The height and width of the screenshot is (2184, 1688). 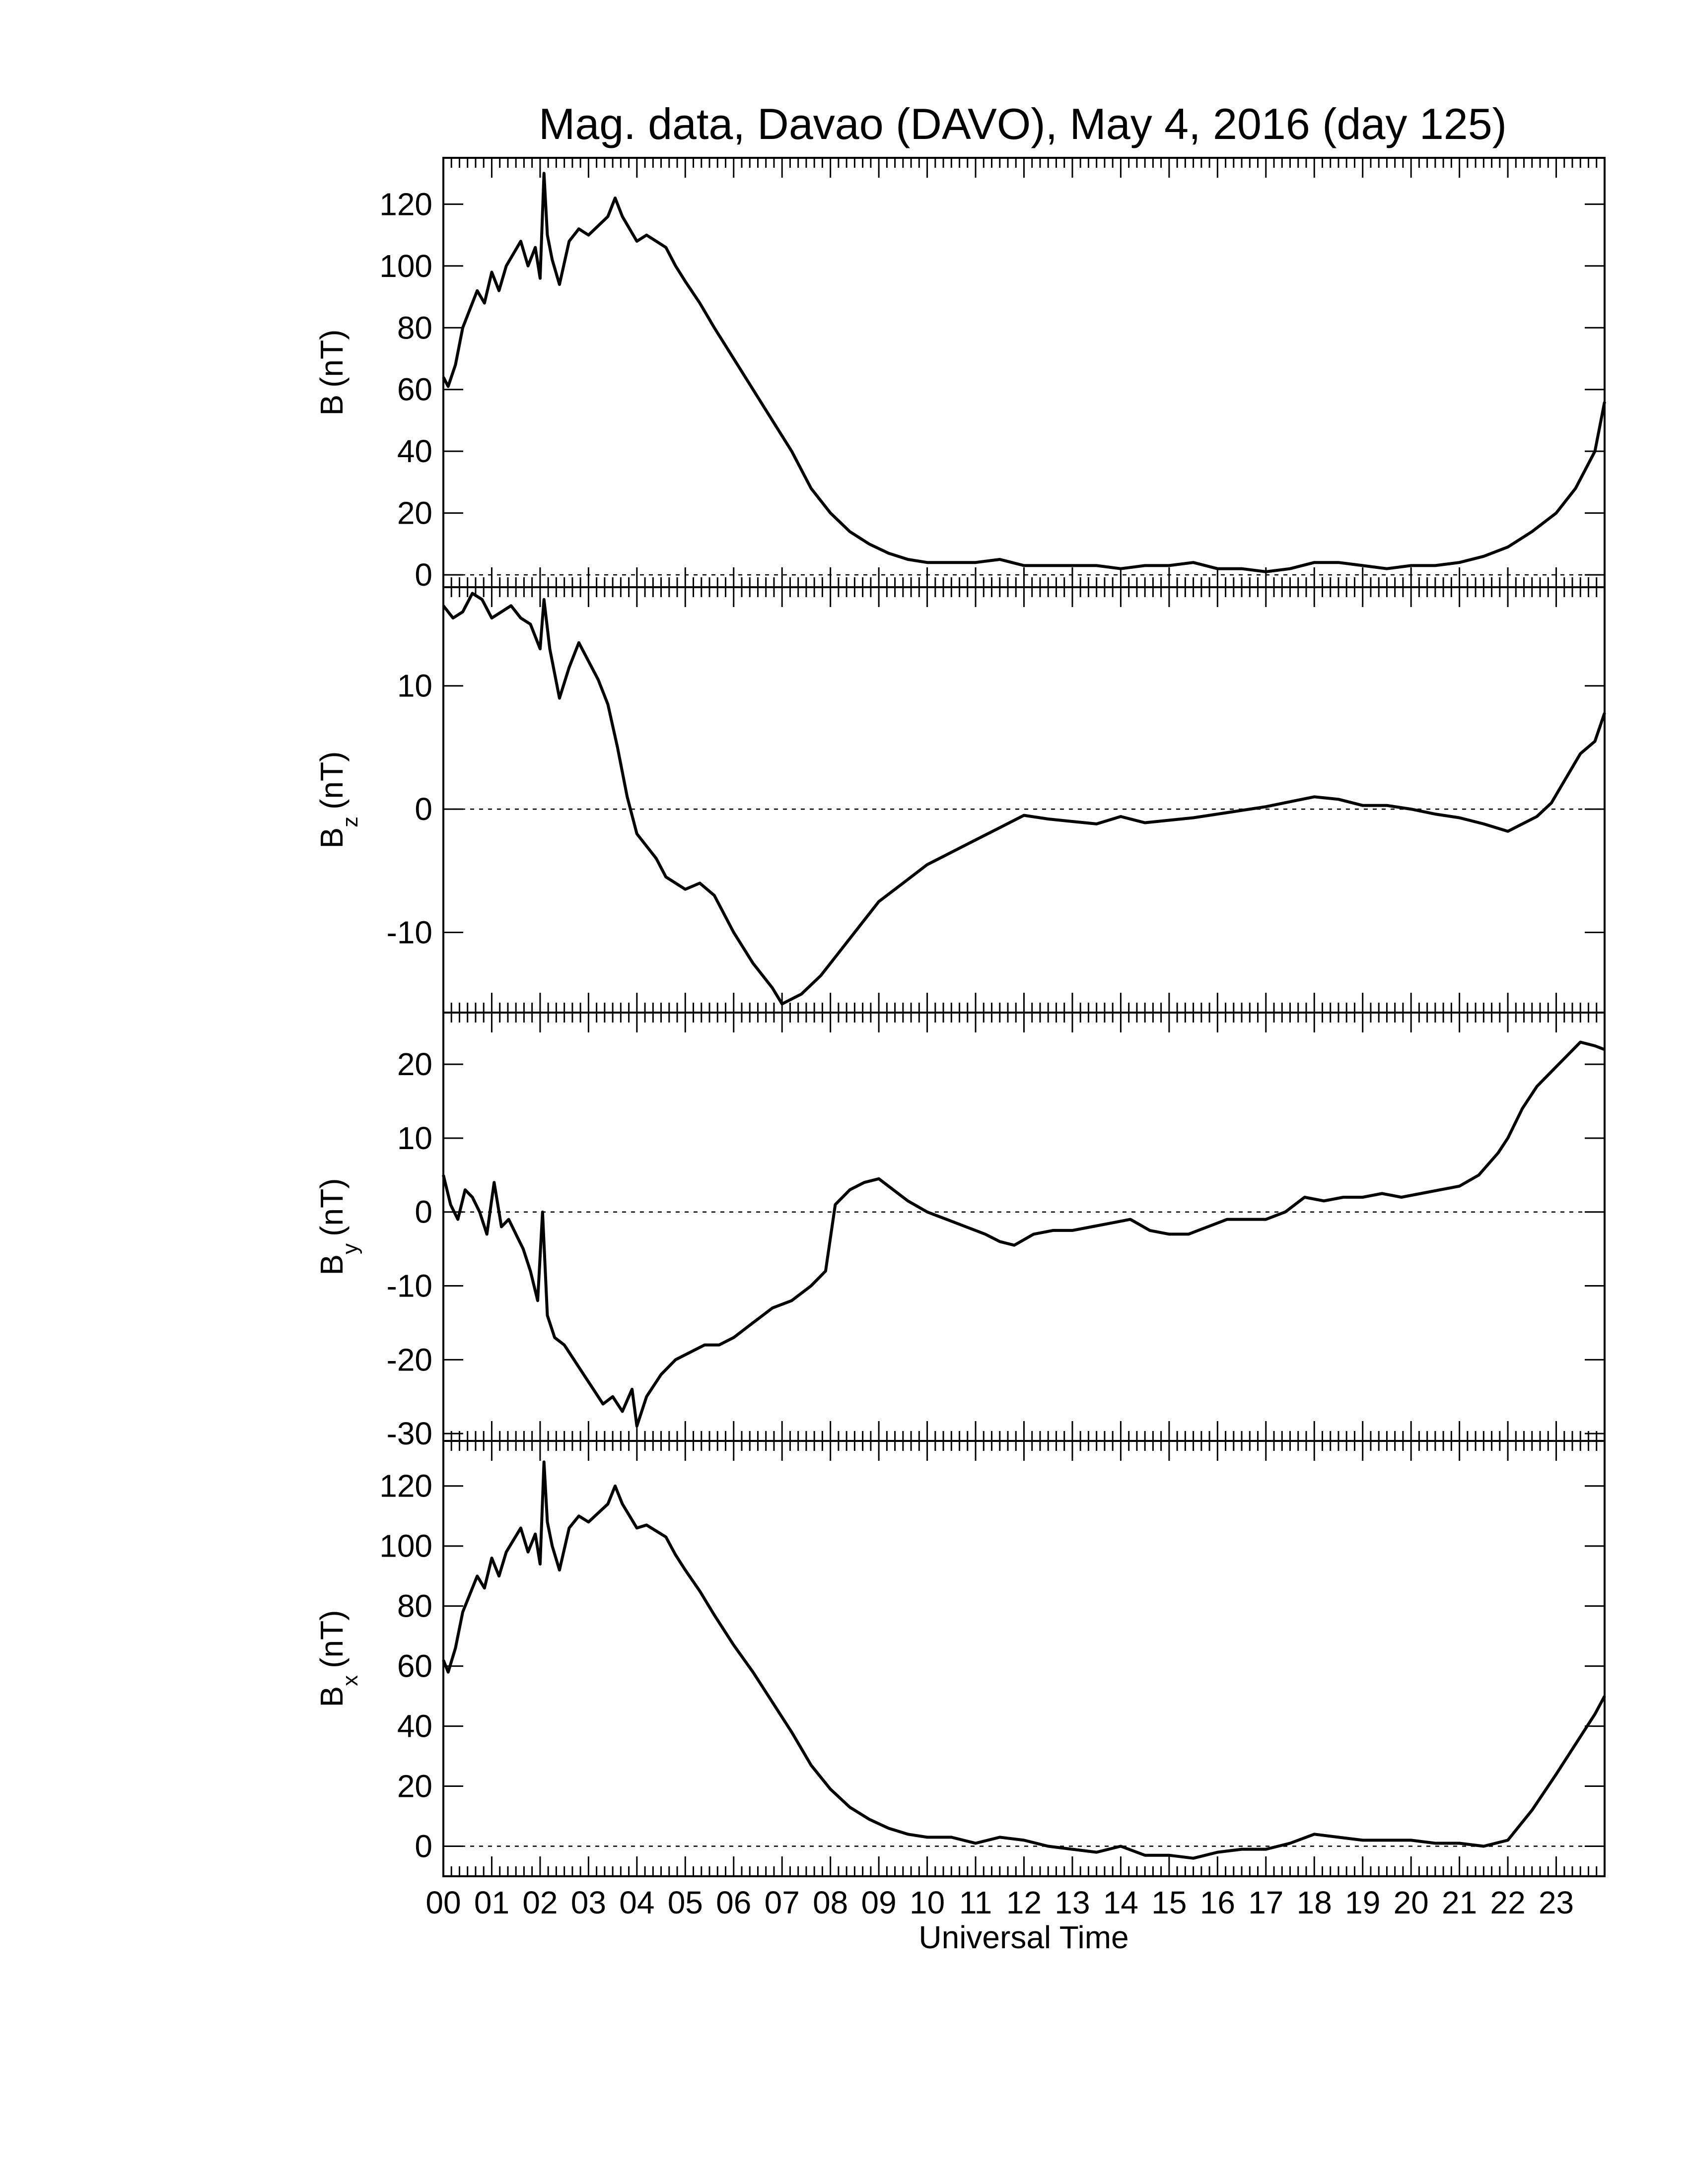 I want to click on panel-Bz-frame, so click(x=1024, y=800).